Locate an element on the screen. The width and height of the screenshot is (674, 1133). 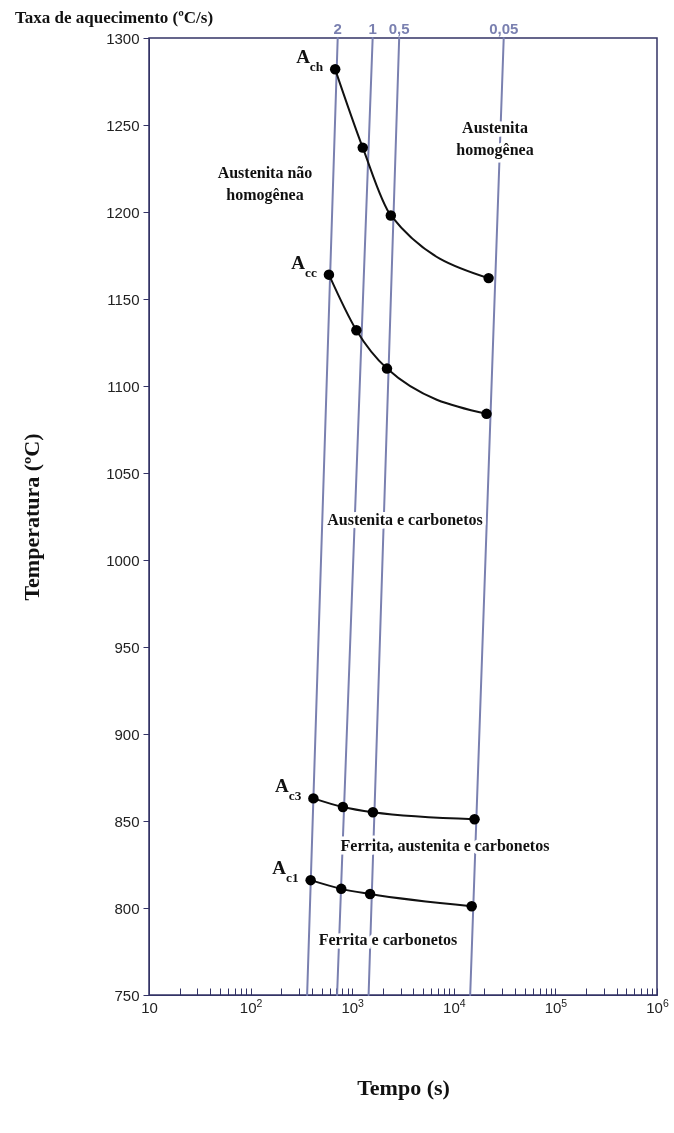
series-label: A$_{ch}$ is located at coordinates (310, 60).